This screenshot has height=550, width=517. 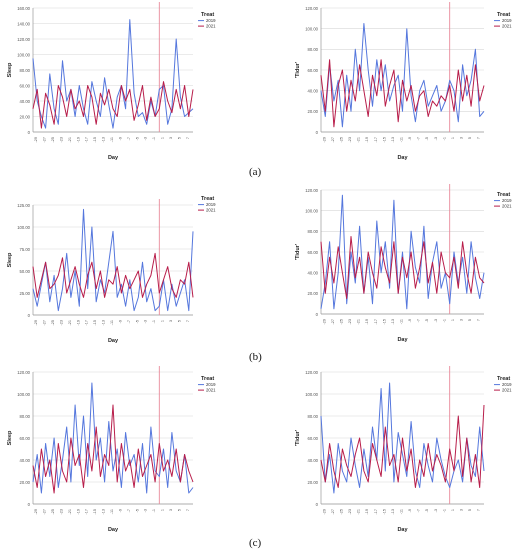 What do you see at coordinates (436, 510) in the screenshot?
I see `chart-6-xtick-label: -3` at bounding box center [436, 510].